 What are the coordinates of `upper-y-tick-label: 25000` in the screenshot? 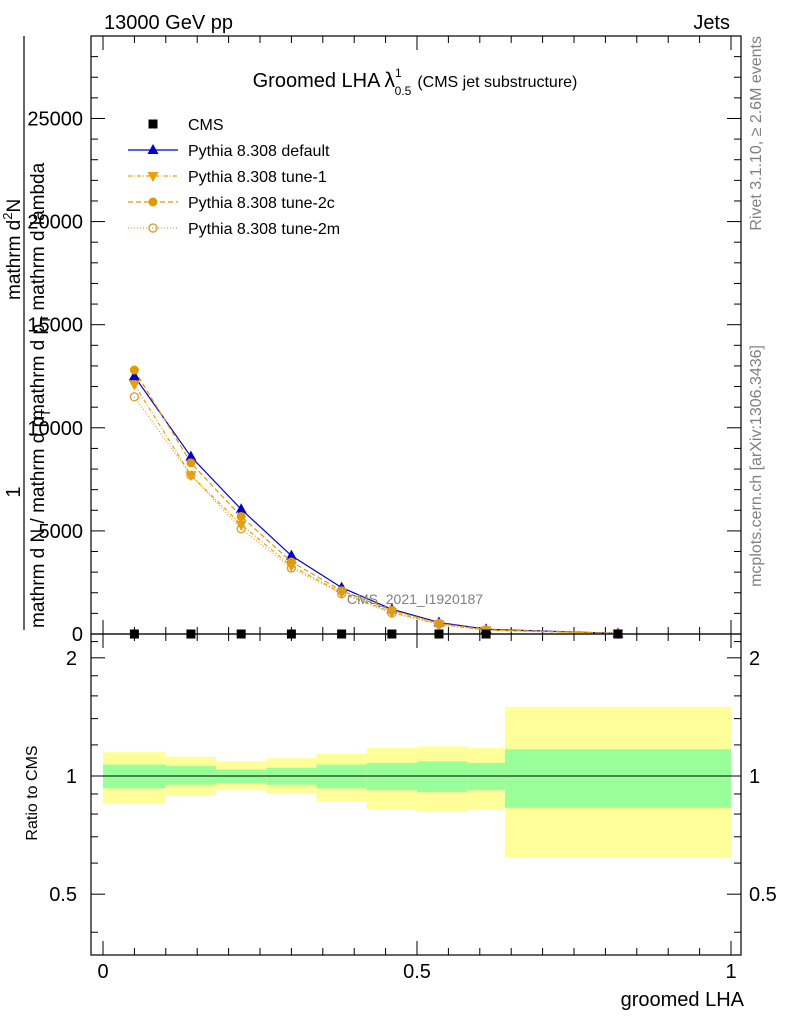 It's located at (55, 119).